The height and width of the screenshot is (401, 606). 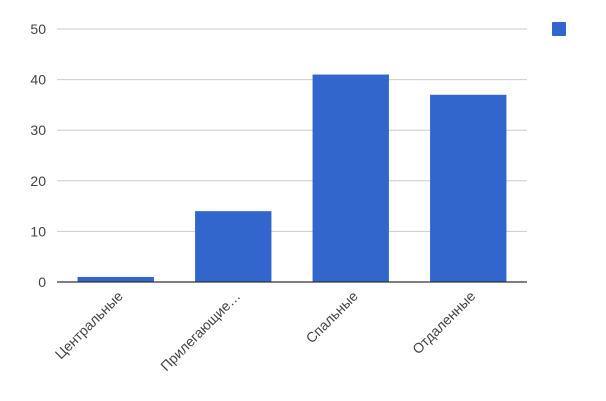 I want to click on legend-swatch, so click(x=559, y=29).